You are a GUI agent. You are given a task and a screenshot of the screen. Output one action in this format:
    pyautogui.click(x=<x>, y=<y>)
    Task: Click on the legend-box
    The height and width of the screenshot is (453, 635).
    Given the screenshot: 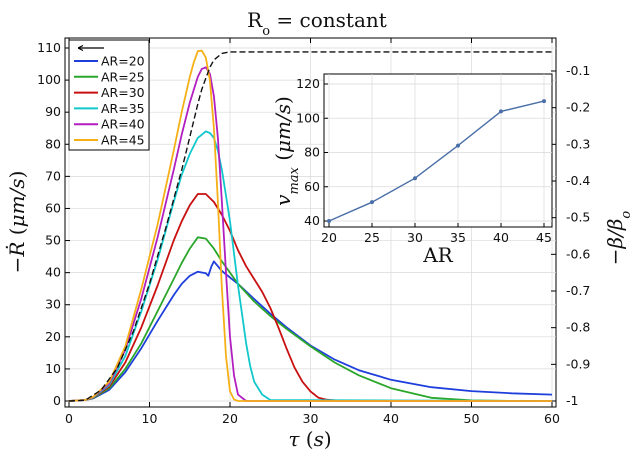 What is the action you would take?
    pyautogui.click(x=109, y=95)
    